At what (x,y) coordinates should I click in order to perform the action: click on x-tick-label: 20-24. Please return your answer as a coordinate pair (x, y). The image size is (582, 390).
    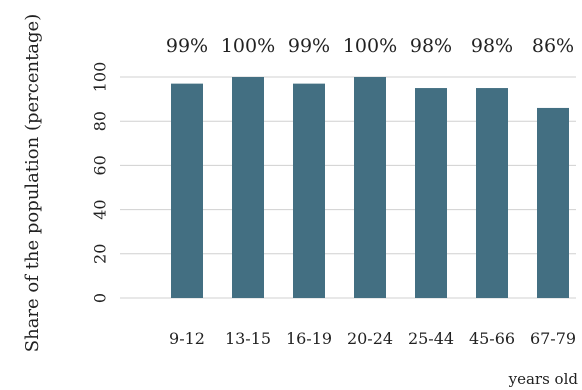
    Looking at the image, I should click on (370, 338).